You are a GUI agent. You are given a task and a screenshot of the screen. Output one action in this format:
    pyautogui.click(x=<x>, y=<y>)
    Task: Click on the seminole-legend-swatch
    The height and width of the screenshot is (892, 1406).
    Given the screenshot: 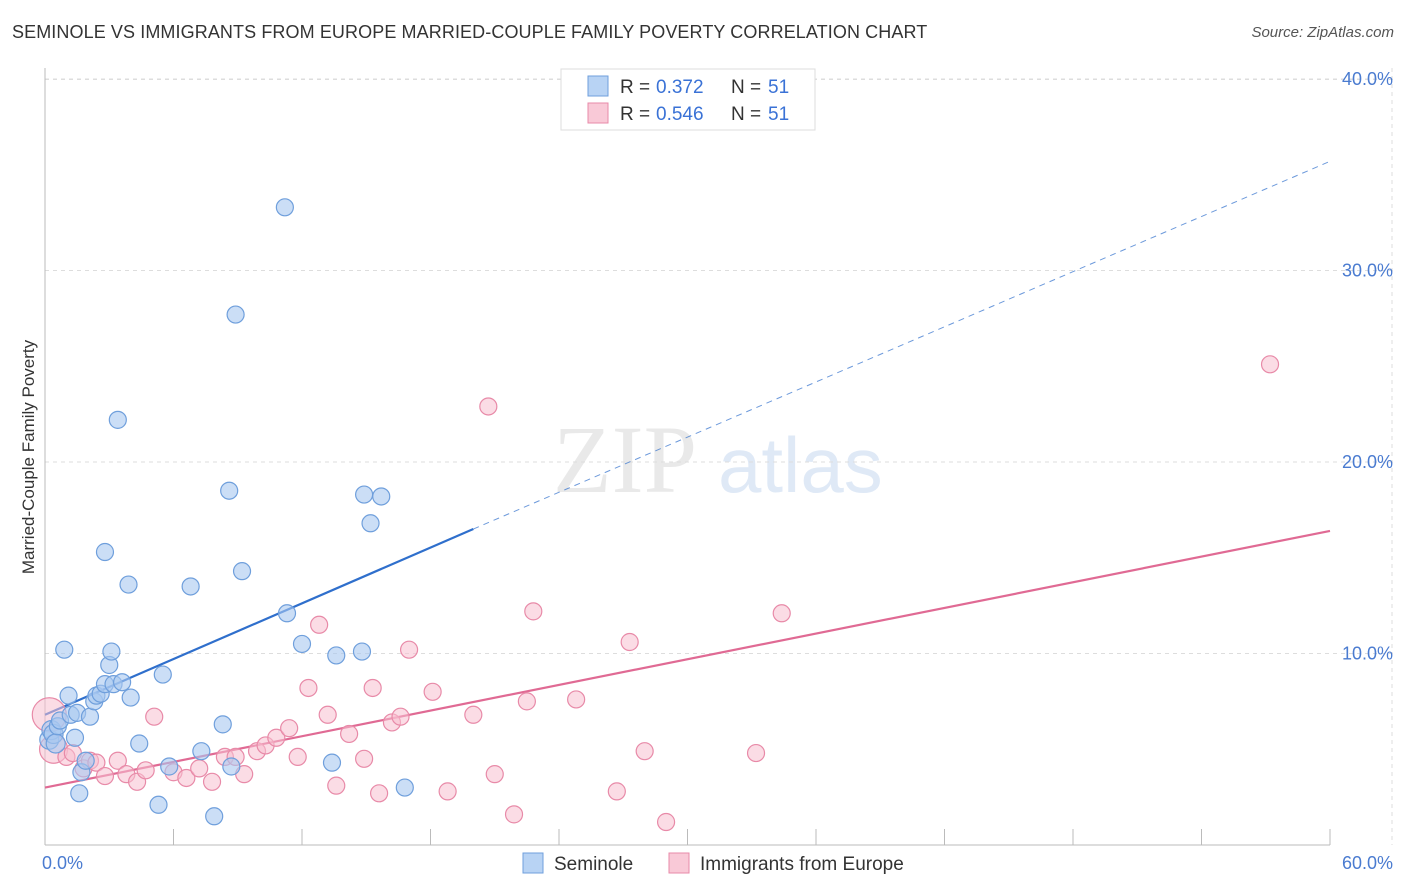 What is the action you would take?
    pyautogui.click(x=598, y=86)
    